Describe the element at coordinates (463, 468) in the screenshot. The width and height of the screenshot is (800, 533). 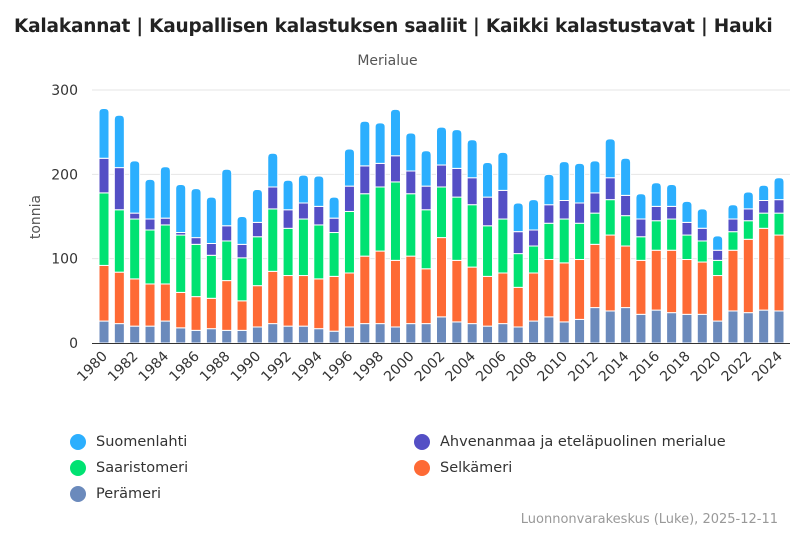
I see `legend-item-selkameri: Selkämeri` at that location.